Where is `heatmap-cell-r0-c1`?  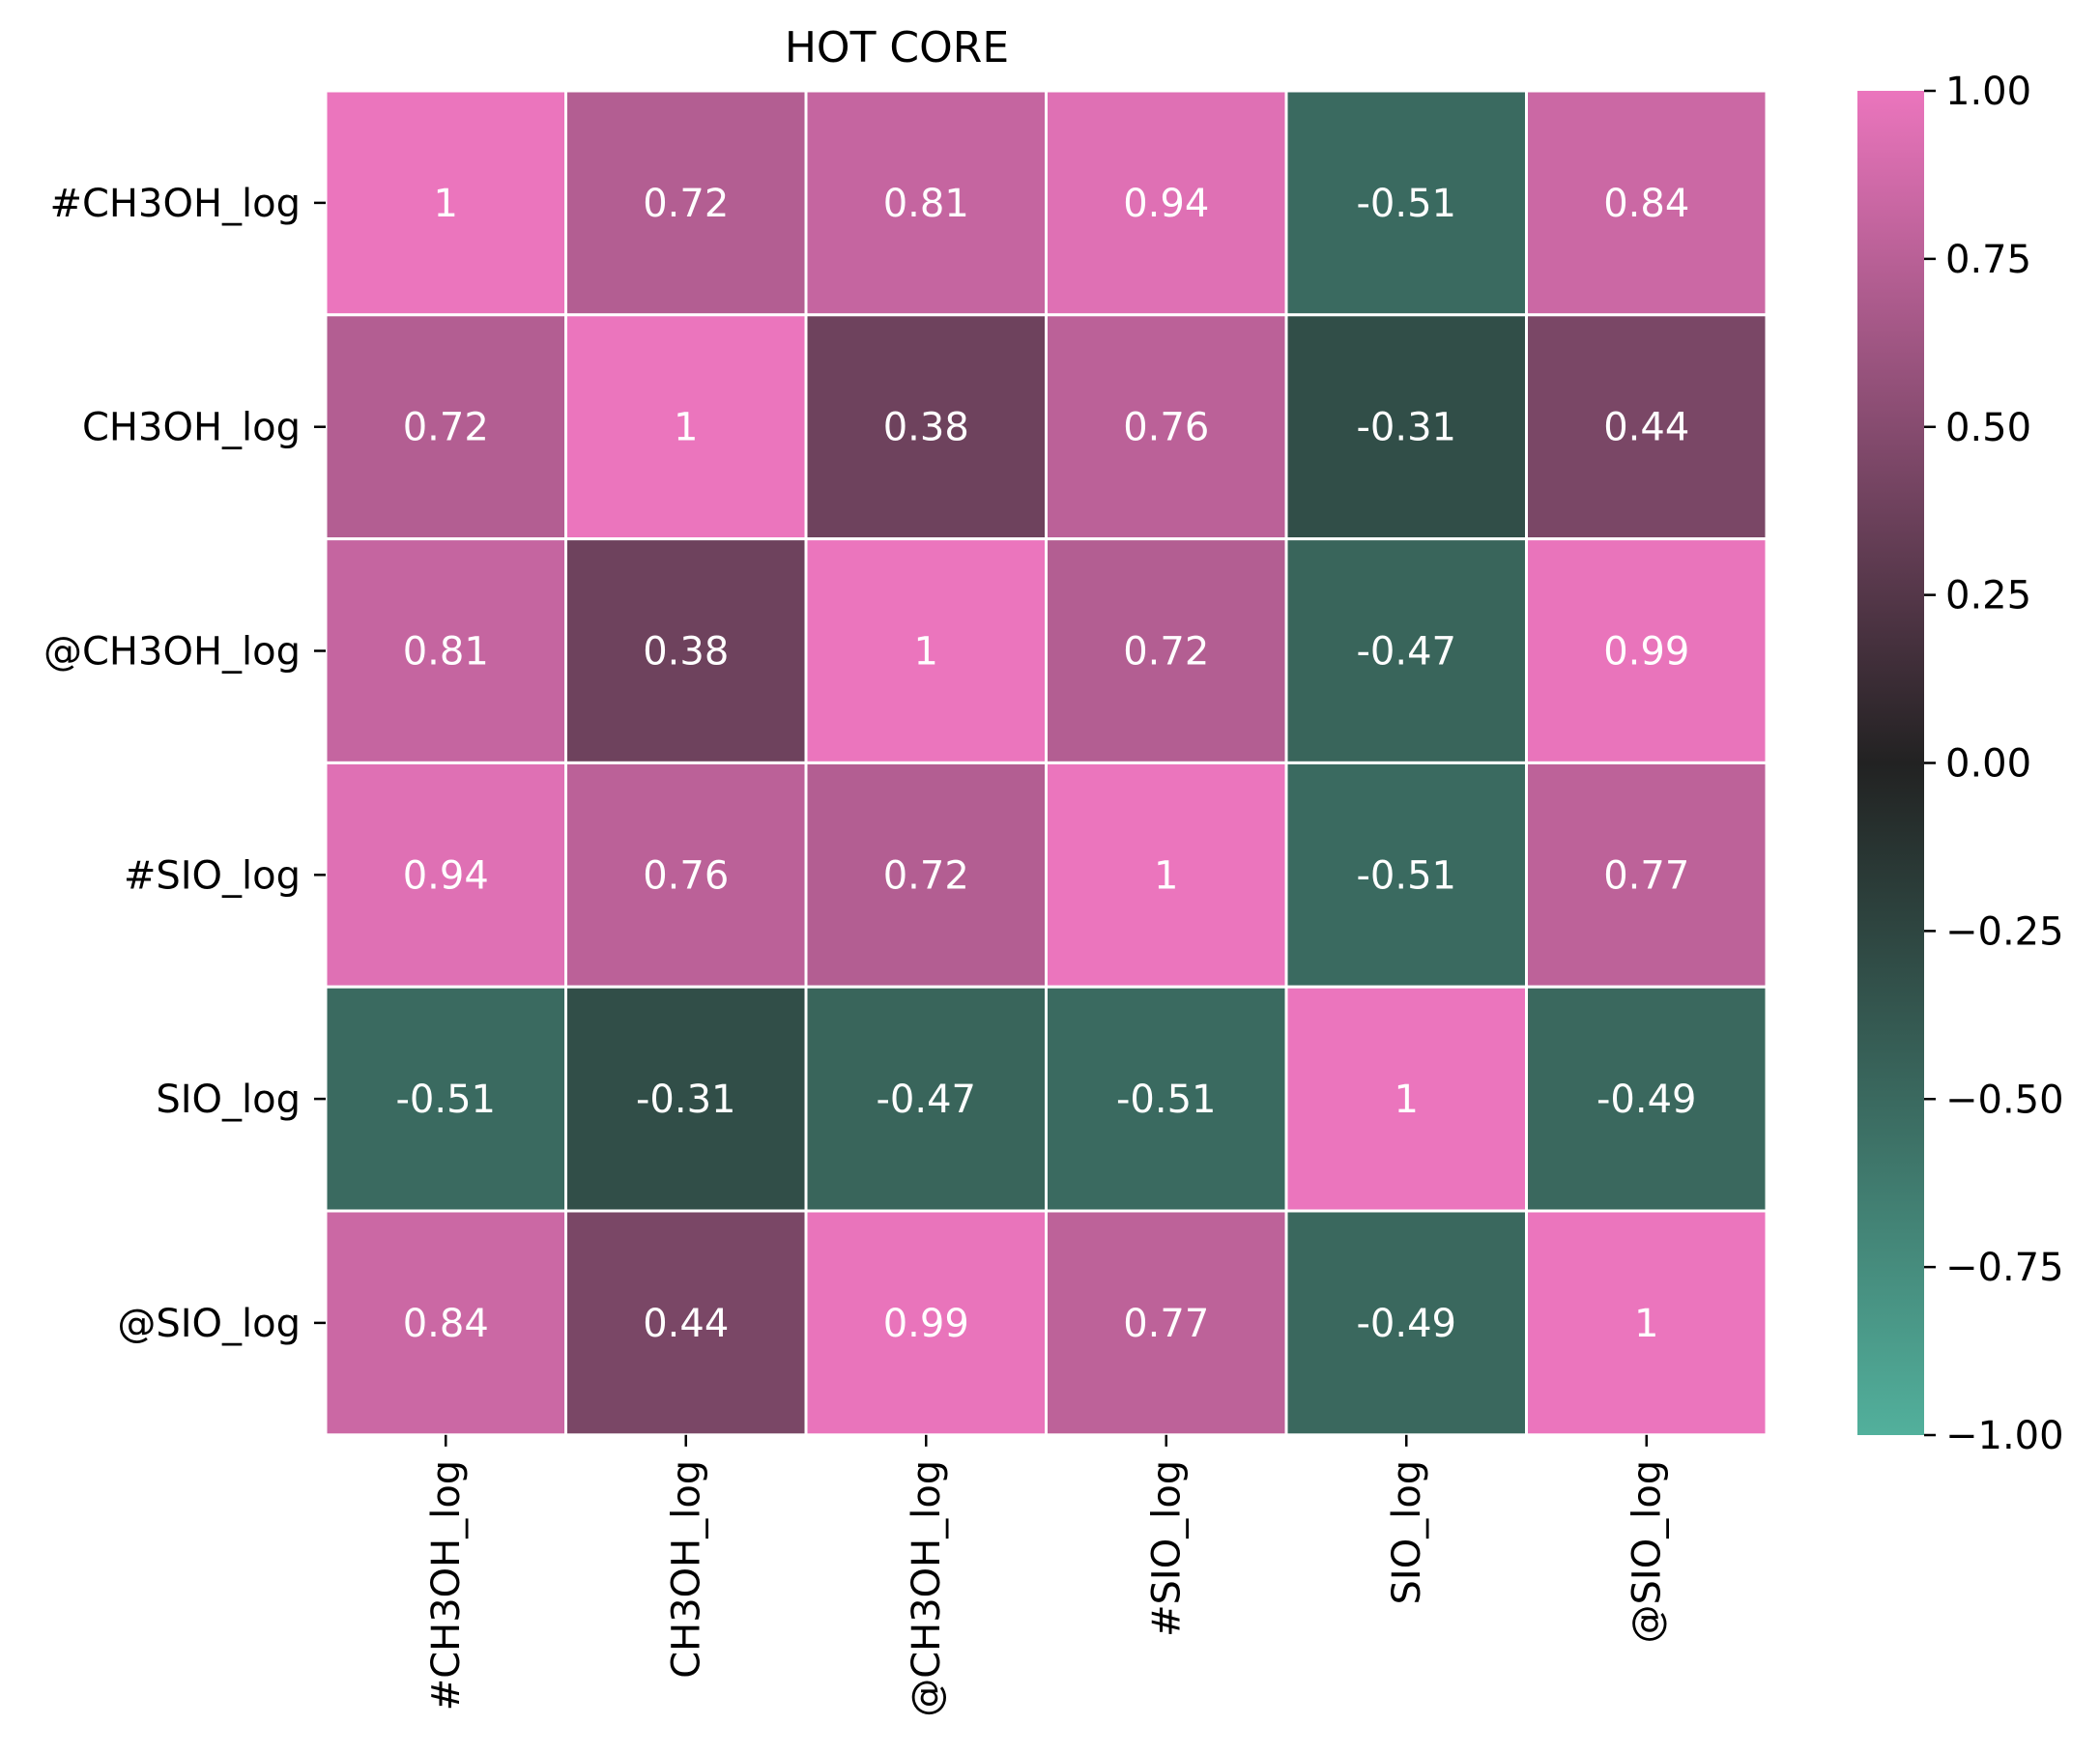
heatmap-cell-r0-c1 is located at coordinates (686, 203).